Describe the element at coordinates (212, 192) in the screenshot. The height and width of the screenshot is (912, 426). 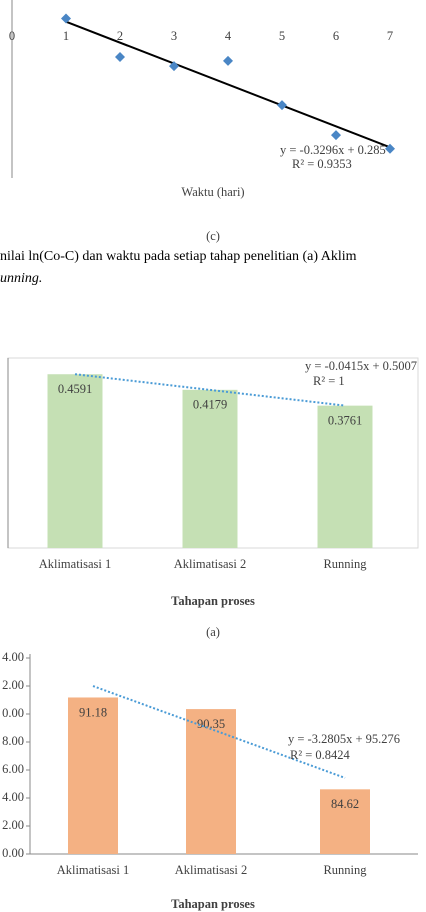
I see `x-axis-title: Waktu (hari)` at that location.